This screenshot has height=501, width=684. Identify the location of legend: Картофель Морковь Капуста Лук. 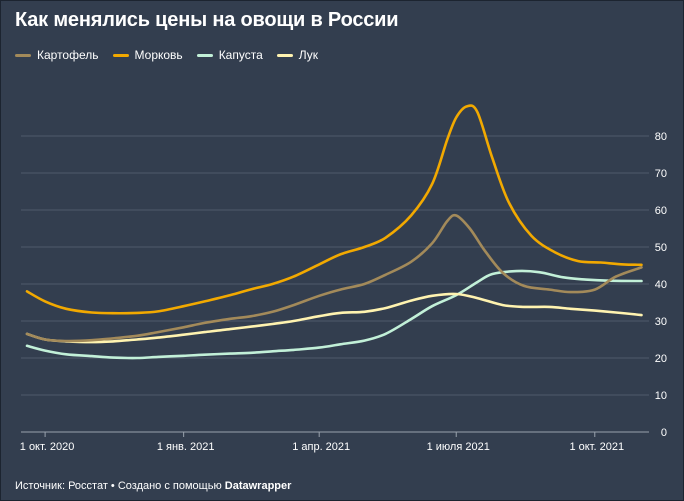
(166, 55).